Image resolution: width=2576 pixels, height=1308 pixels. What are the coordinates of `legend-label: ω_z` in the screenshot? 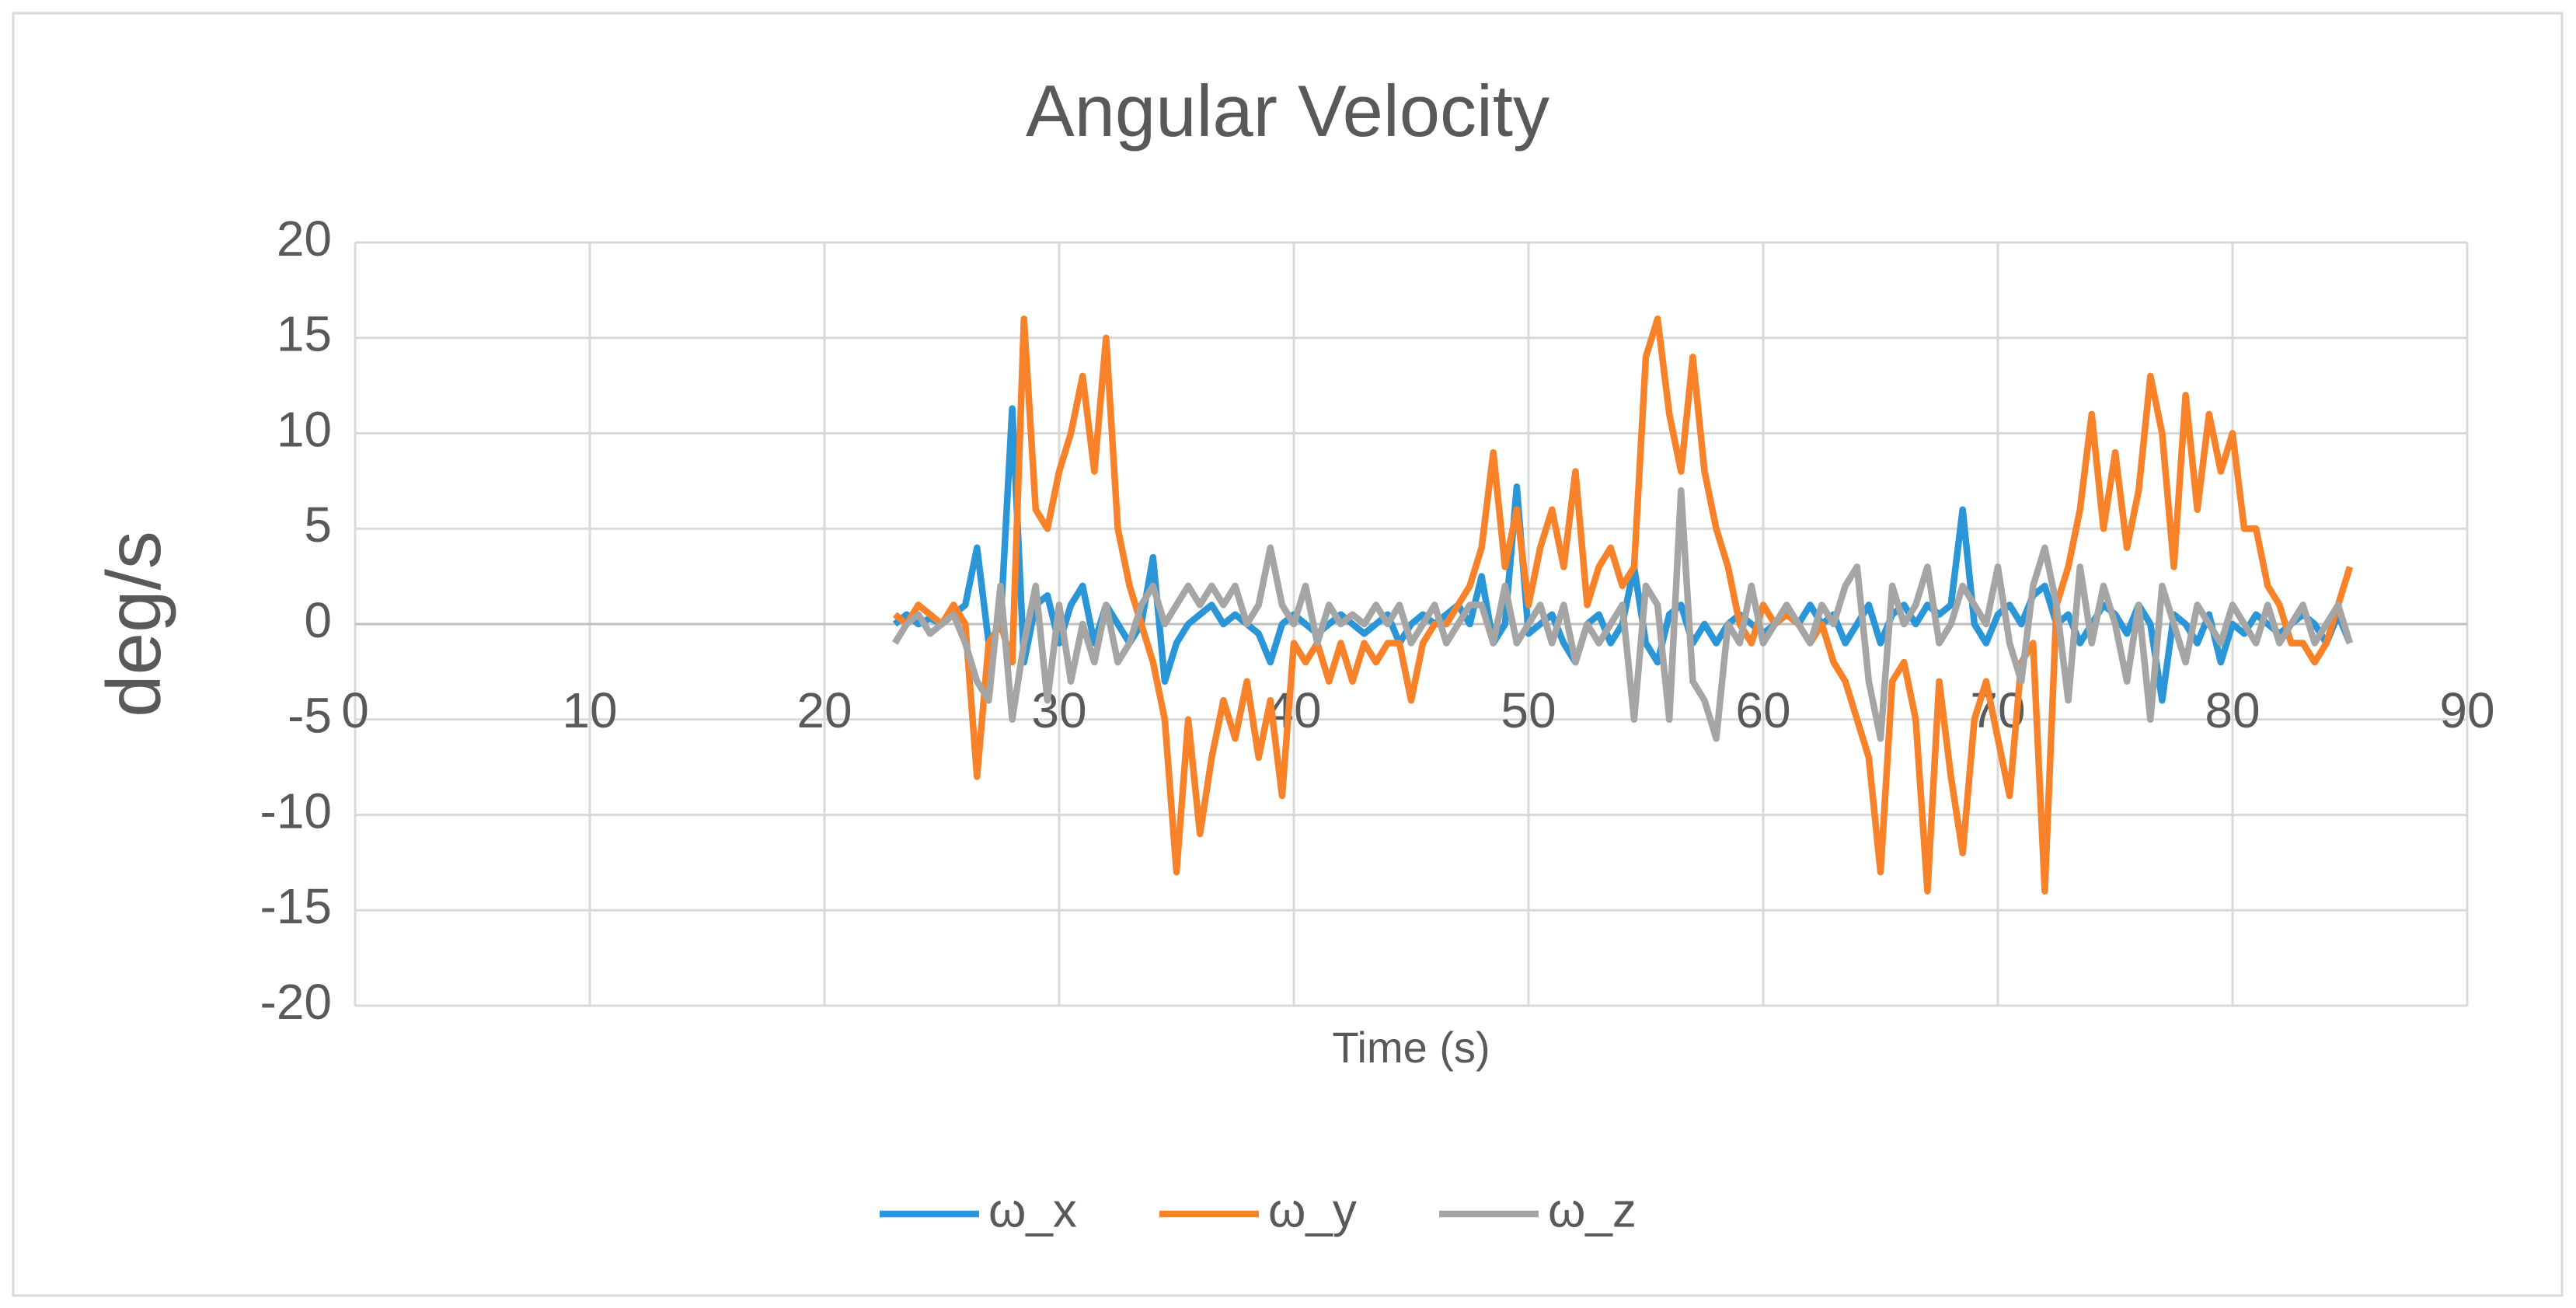 It's located at (1592, 1210).